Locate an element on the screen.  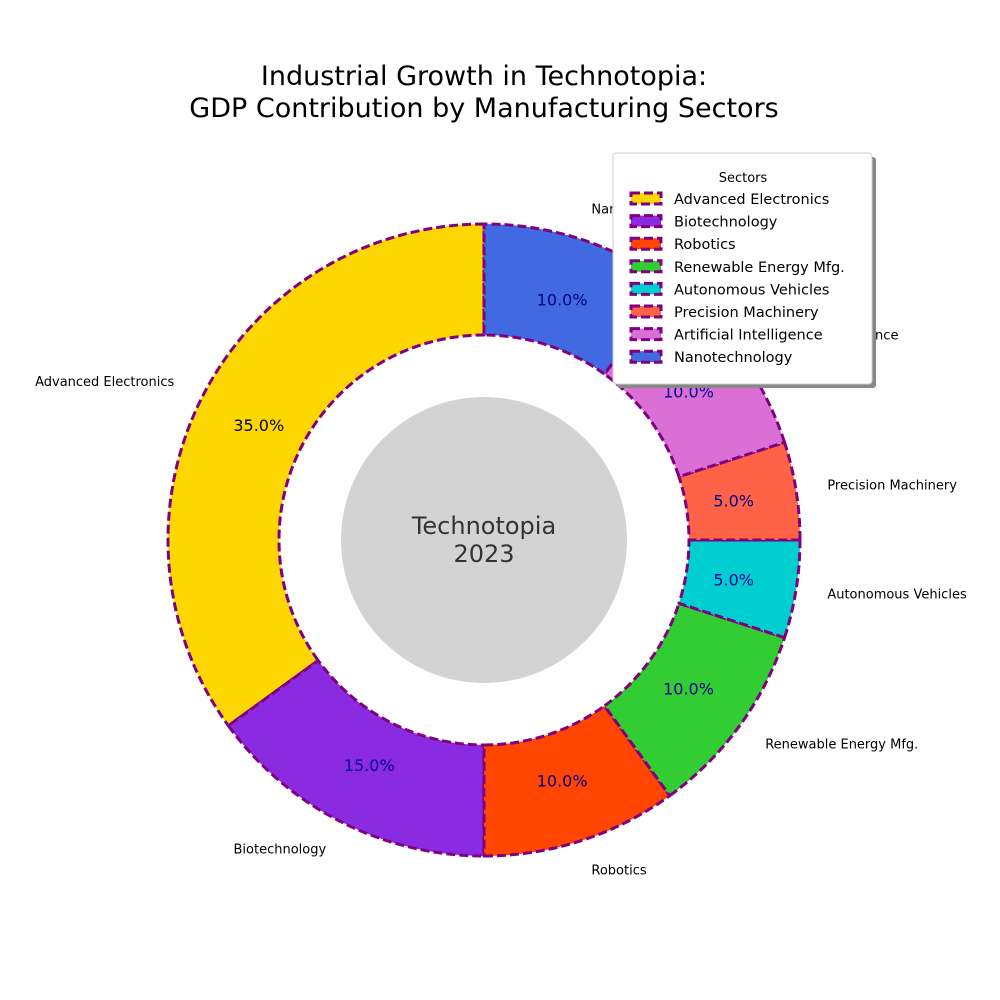
pct-label-autonomous-vehicles: 5.0% is located at coordinates (733, 580).